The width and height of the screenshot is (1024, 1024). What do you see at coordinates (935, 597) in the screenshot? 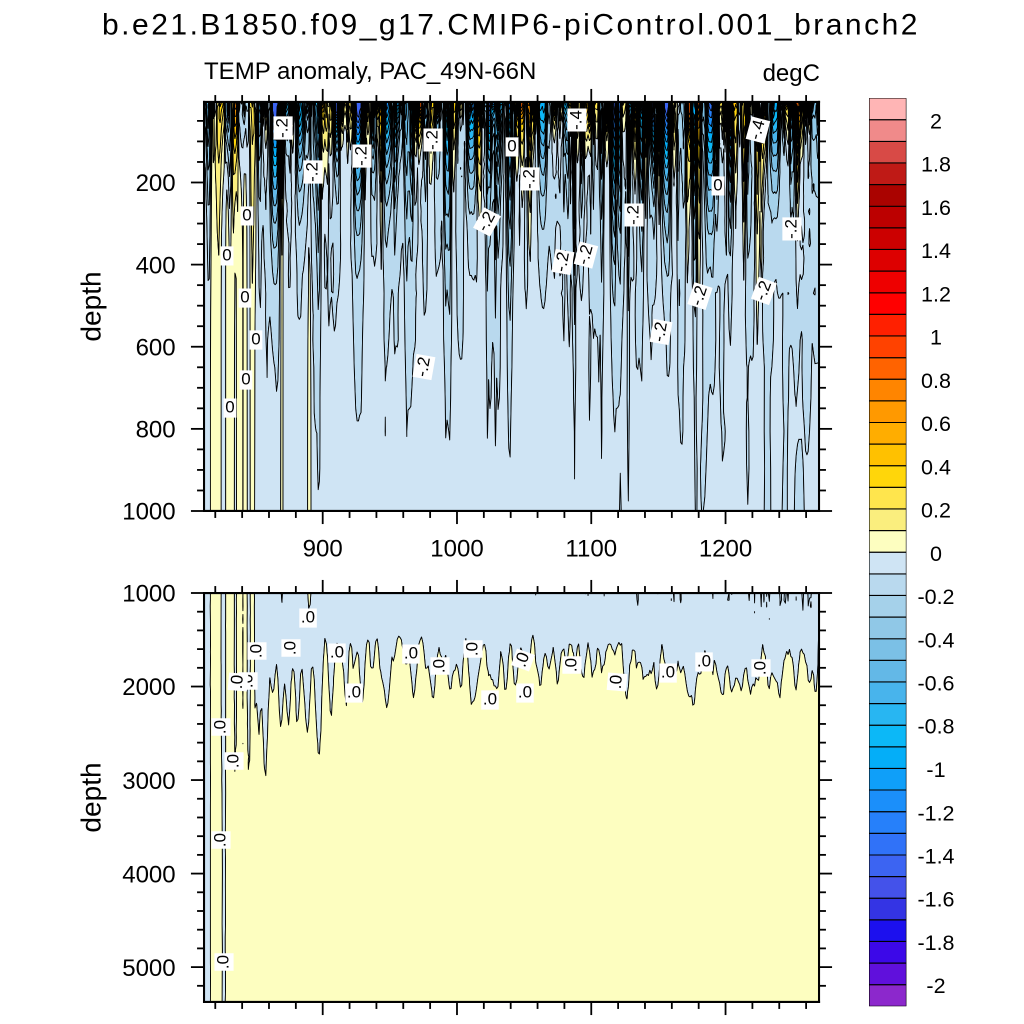
I see `svg-text: -0.2` at bounding box center [935, 597].